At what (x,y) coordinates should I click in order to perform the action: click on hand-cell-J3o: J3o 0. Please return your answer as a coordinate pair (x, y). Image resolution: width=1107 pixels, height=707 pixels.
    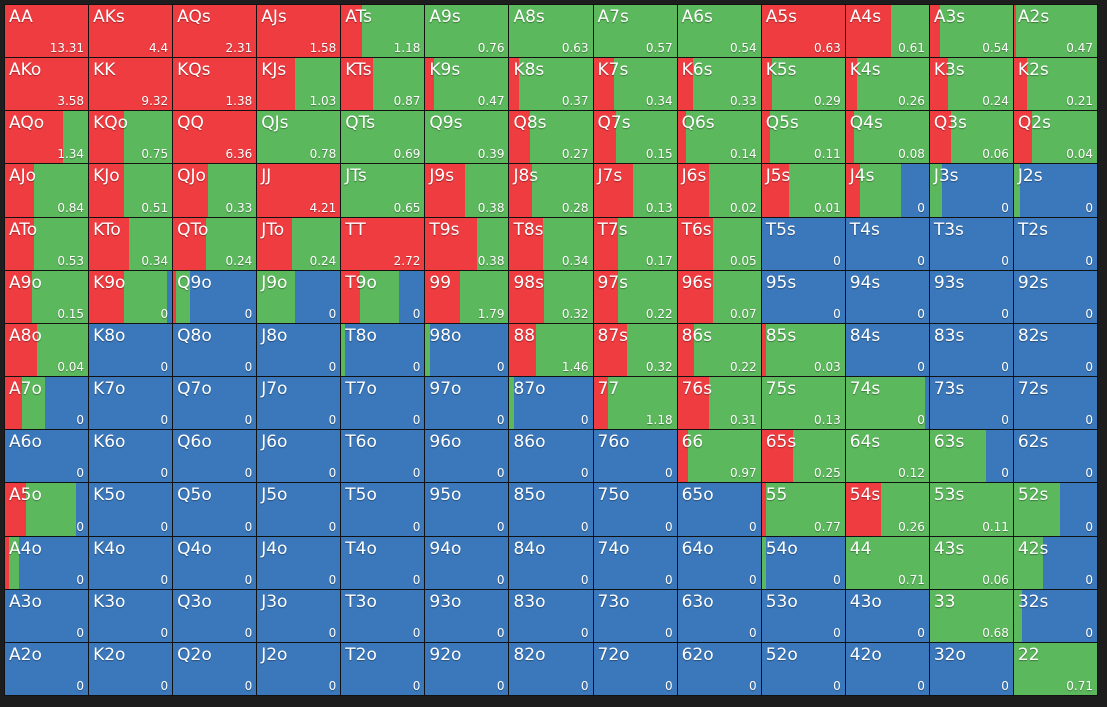
    Looking at the image, I should click on (299, 615).